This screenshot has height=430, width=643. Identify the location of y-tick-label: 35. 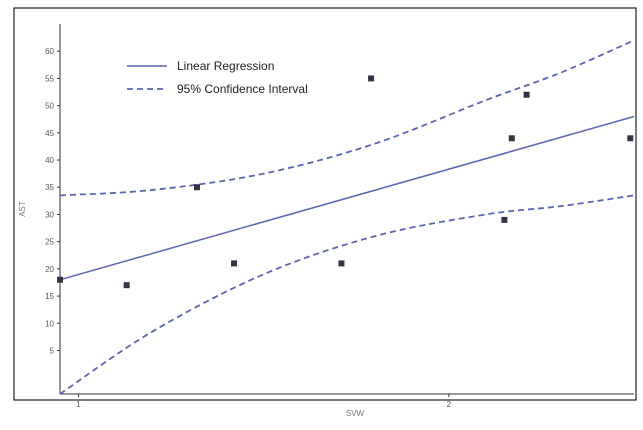
(49, 187).